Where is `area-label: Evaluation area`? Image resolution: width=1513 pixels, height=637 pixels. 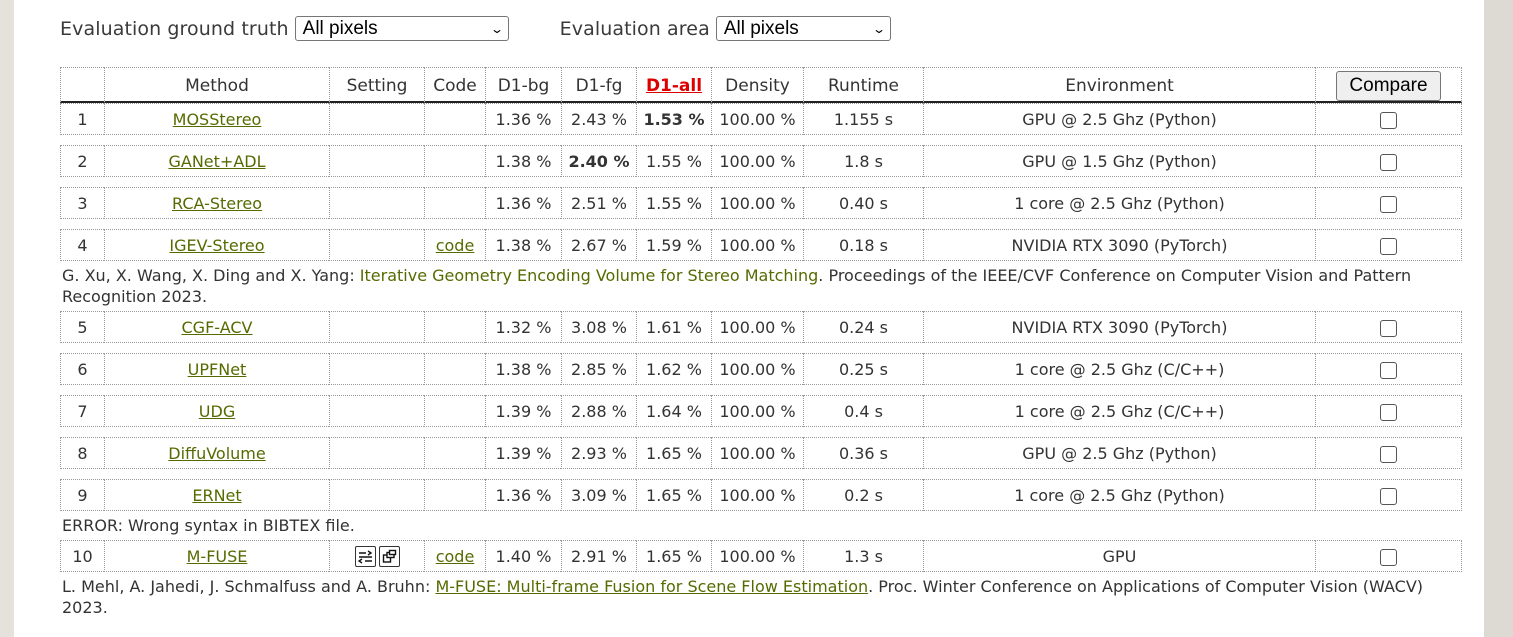 area-label: Evaluation area is located at coordinates (634, 28).